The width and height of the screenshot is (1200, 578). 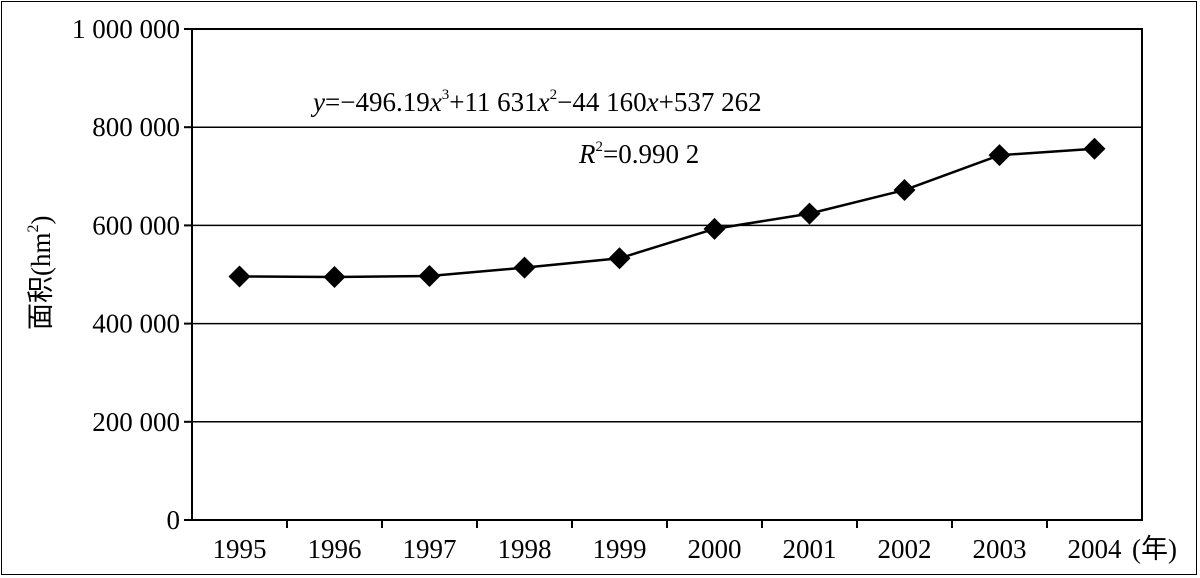 I want to click on y-tick-label: 1 000 000, so click(x=126, y=29).